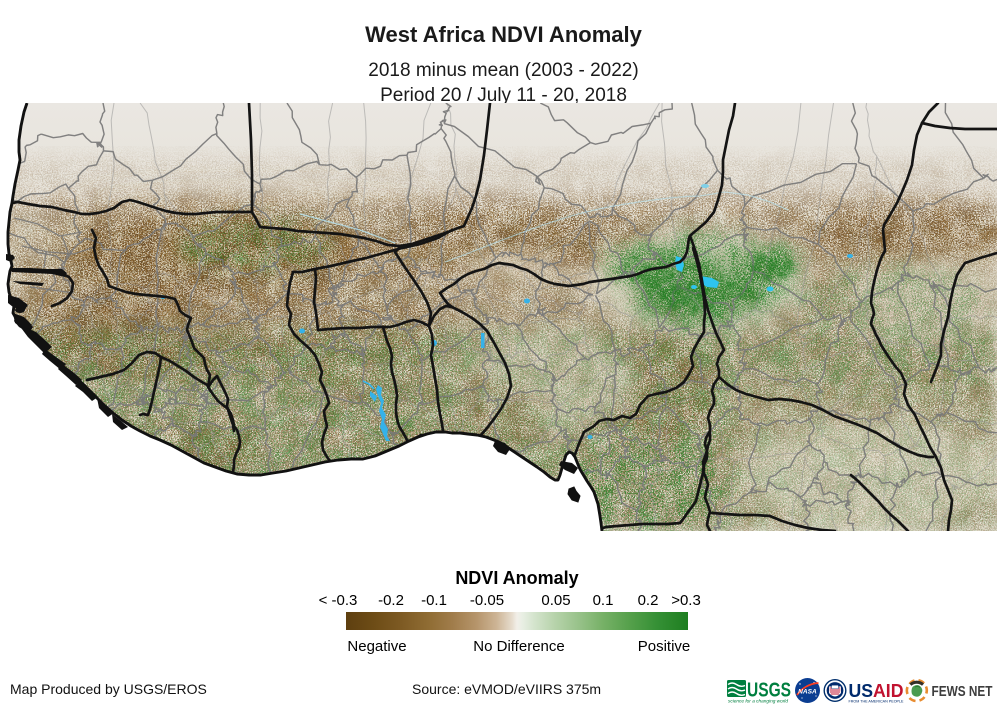 The image size is (1007, 715). What do you see at coordinates (876, 691) in the screenshot?
I see `svg-text: USAID` at bounding box center [876, 691].